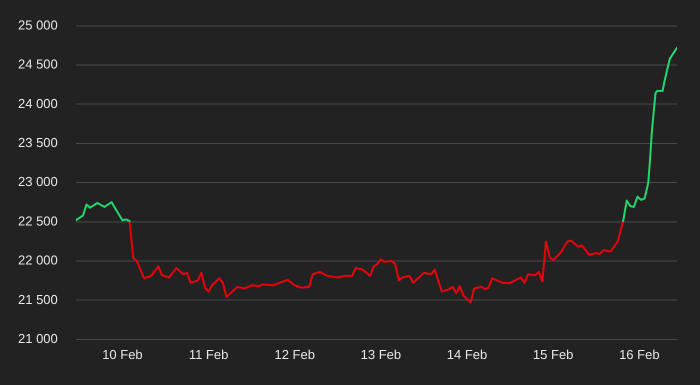 This screenshot has width=700, height=385. I want to click on x-tick-label: 13 Feb, so click(381, 354).